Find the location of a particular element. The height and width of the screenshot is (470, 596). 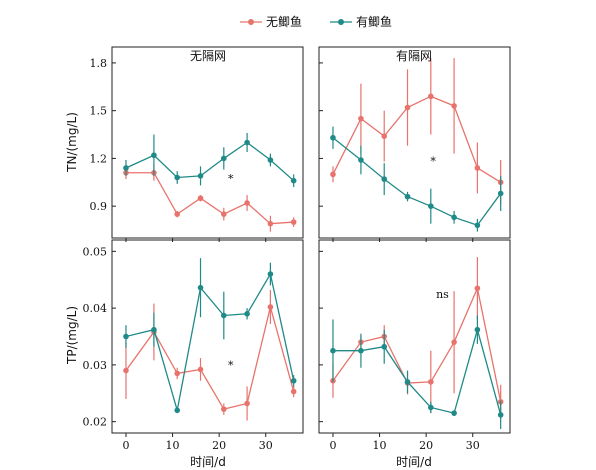

significance-annotation: ns is located at coordinates (442, 294).